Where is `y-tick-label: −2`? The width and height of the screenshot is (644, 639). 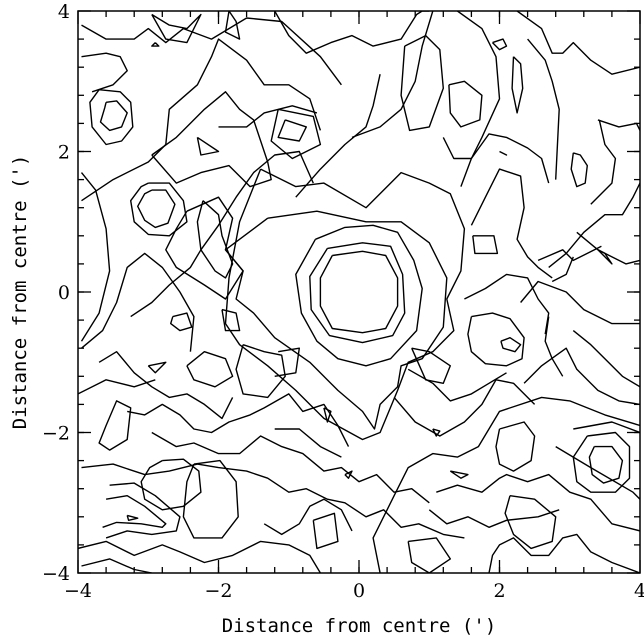 y-tick-label: −2 is located at coordinates (56, 434).